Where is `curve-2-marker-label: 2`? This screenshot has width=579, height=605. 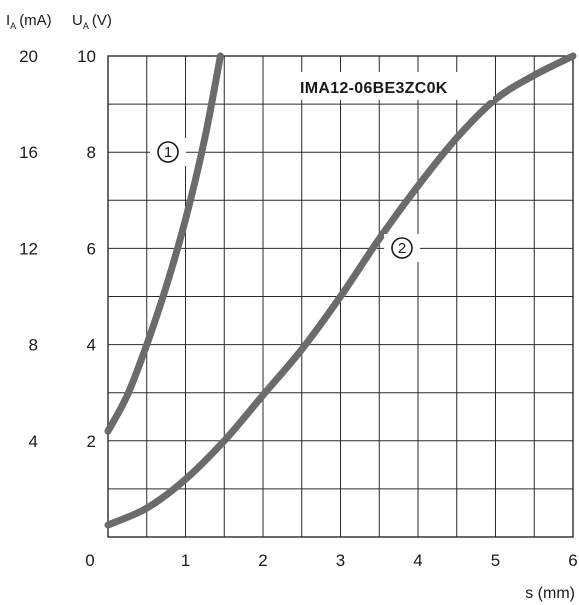 curve-2-marker-label: 2 is located at coordinates (402, 248).